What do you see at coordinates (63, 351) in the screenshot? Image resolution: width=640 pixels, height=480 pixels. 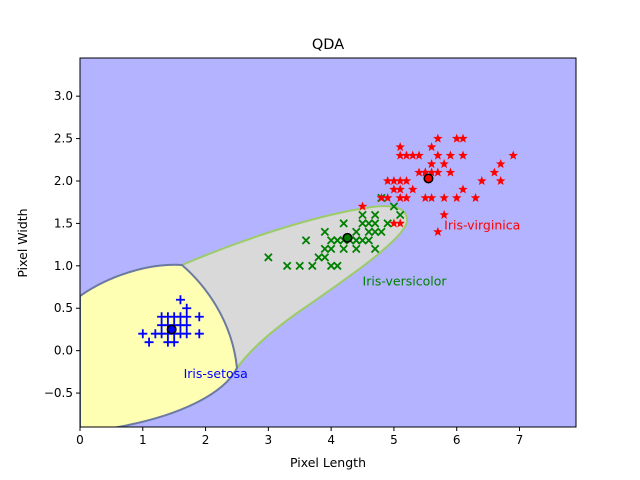 I see `y-tick-label: 0.0` at bounding box center [63, 351].